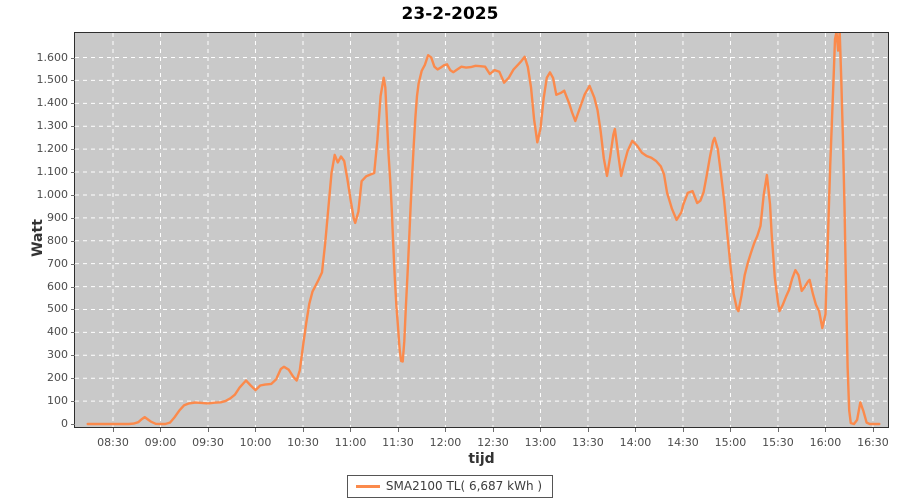  I want to click on legend-box: SMA2100 TL( 6,687 kWh ), so click(450, 486).